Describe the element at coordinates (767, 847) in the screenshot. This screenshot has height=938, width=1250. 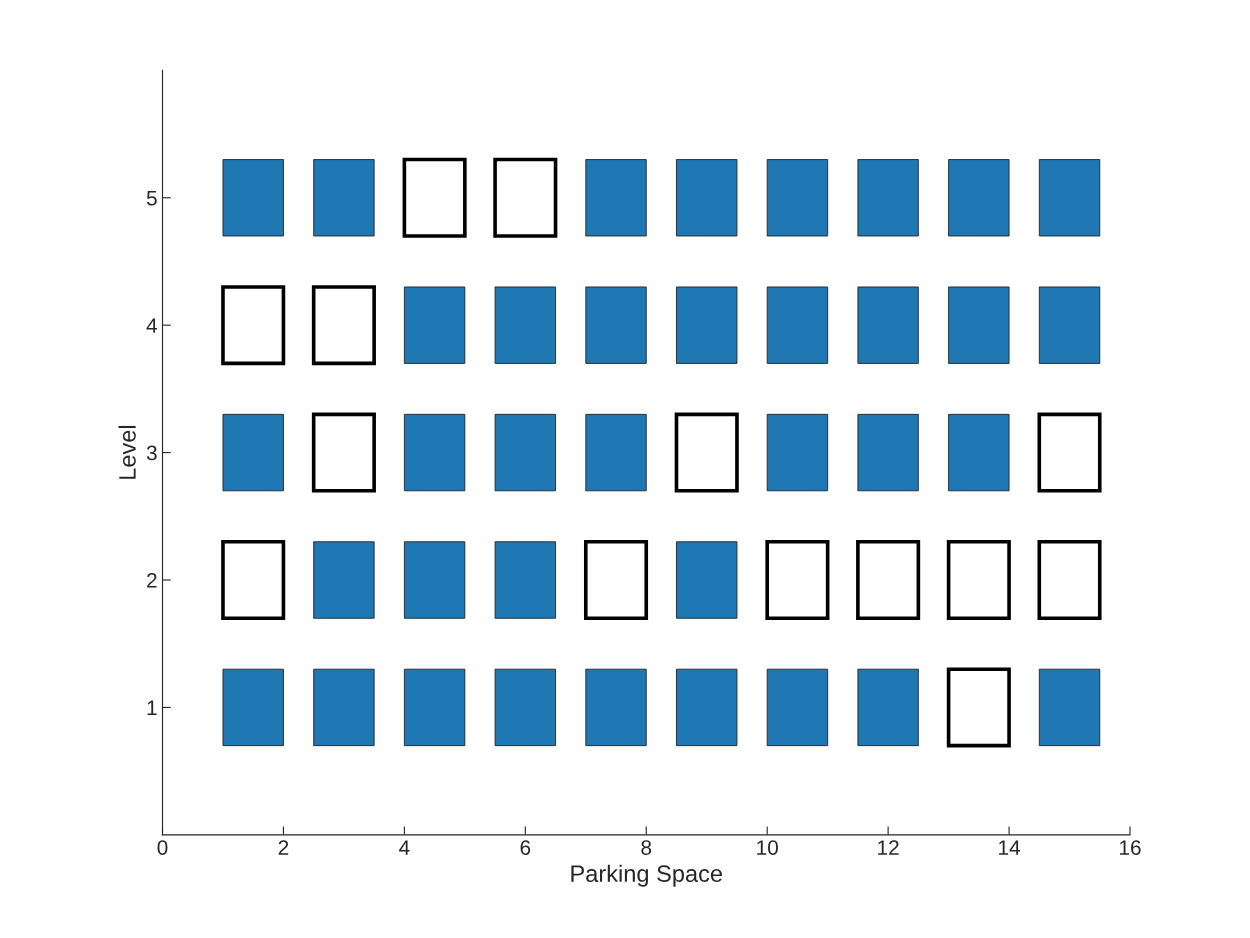
I see `x-tick-label: 10` at that location.